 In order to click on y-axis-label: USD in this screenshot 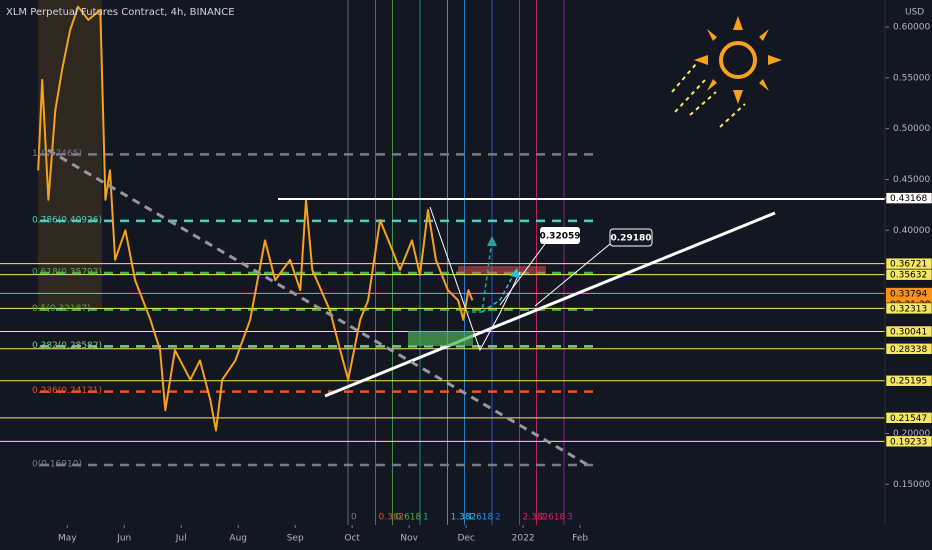, I will do `click(914, 13)`.